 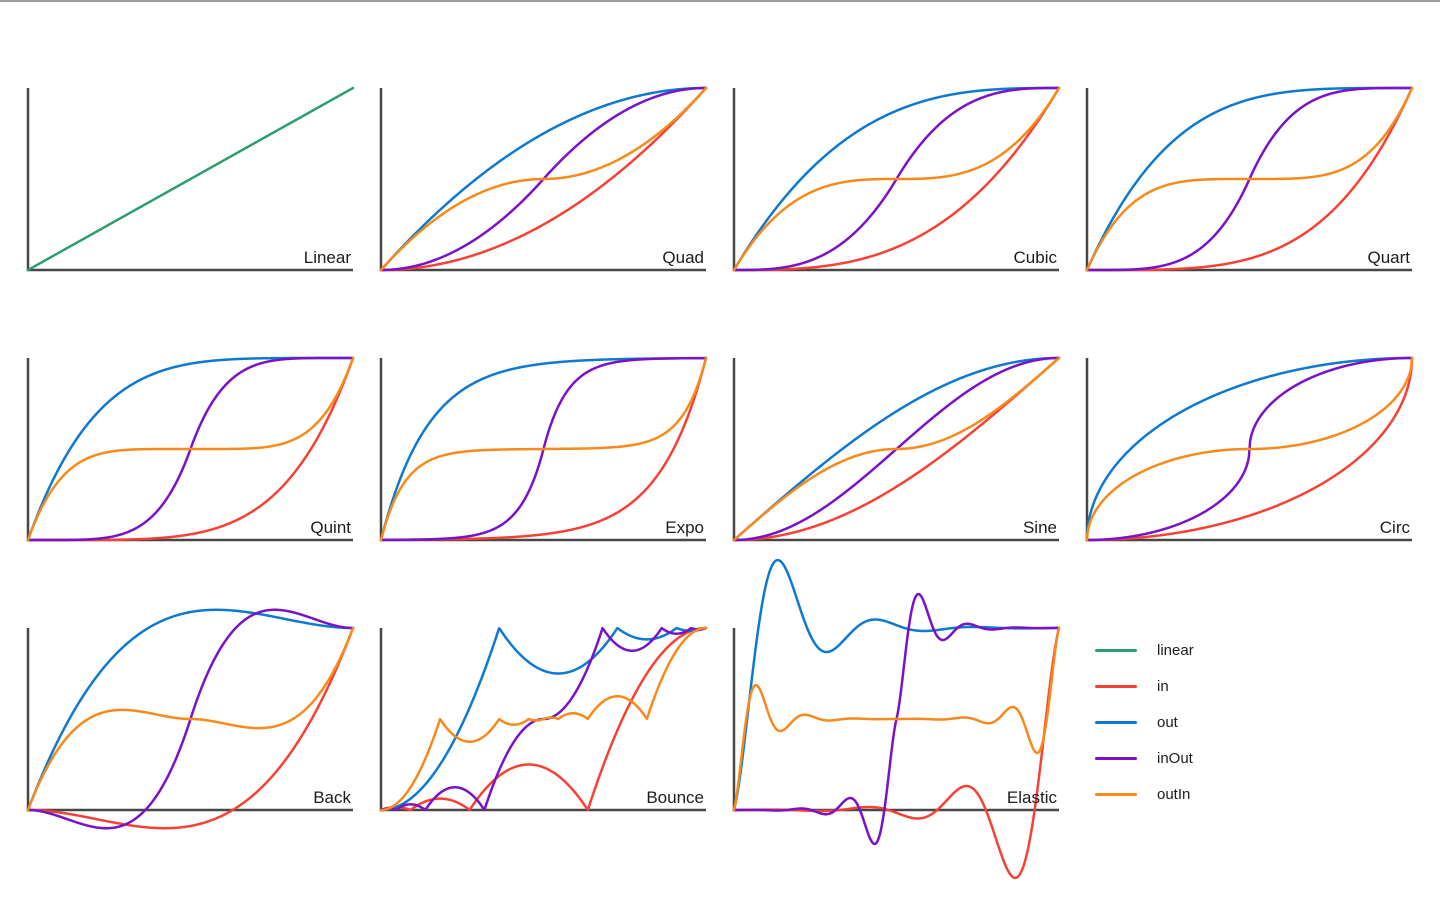 I want to click on curve-quint-outIn, so click(x=190, y=449).